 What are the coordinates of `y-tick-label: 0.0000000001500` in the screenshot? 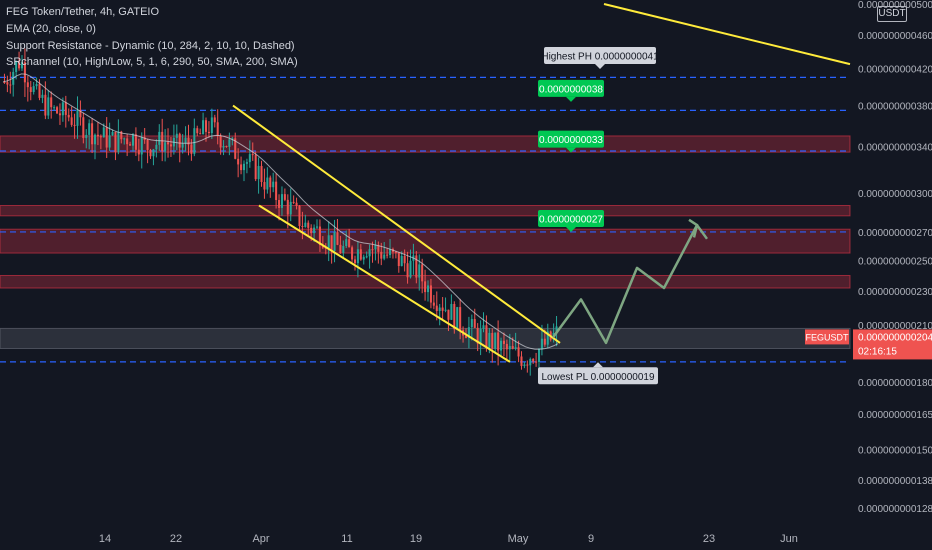 It's located at (895, 450).